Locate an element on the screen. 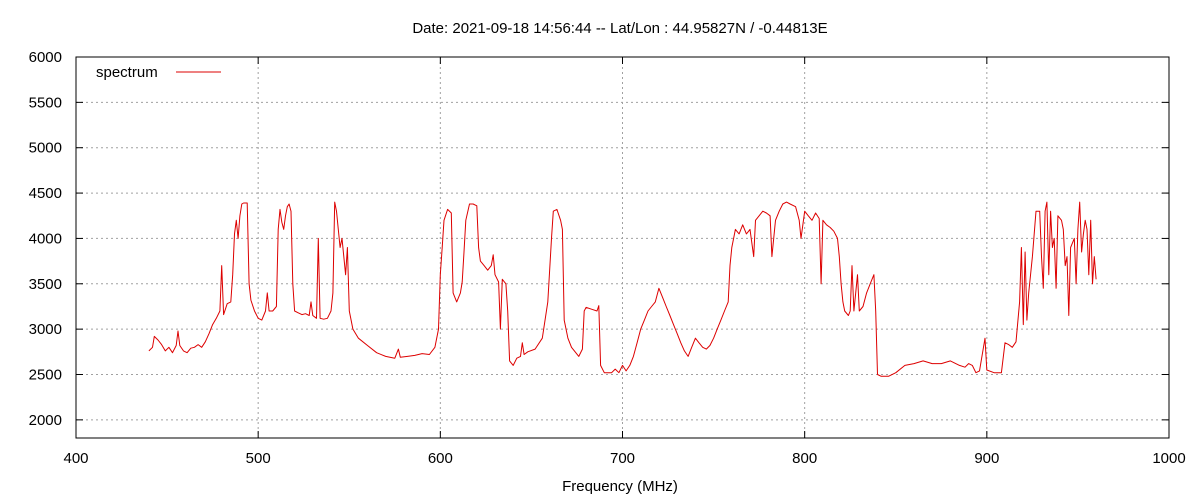 Image resolution: width=1200 pixels, height=500 pixels. y-tick-label: 2500 is located at coordinates (45, 375).